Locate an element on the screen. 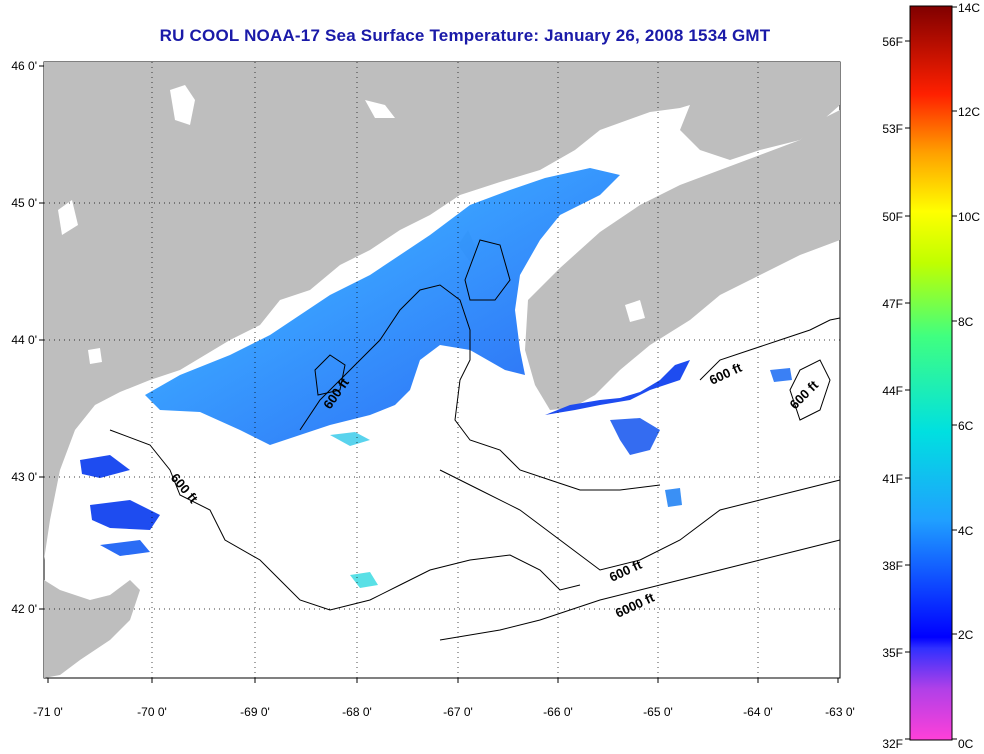 The image size is (984, 754). x-tick-label: -65 0' is located at coordinates (658, 712).